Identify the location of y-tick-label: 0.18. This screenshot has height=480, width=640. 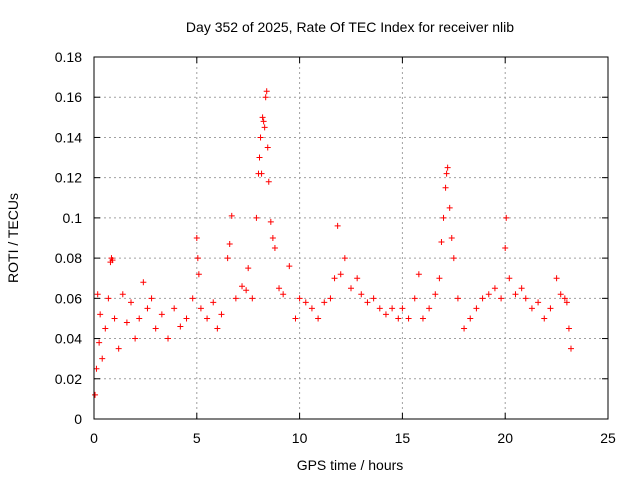
(68, 57).